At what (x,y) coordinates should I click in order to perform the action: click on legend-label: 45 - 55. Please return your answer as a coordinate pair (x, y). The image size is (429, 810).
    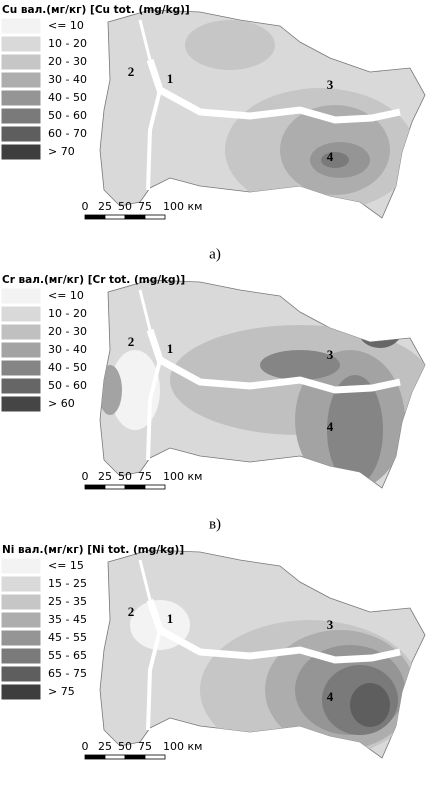
    Looking at the image, I should click on (67, 637).